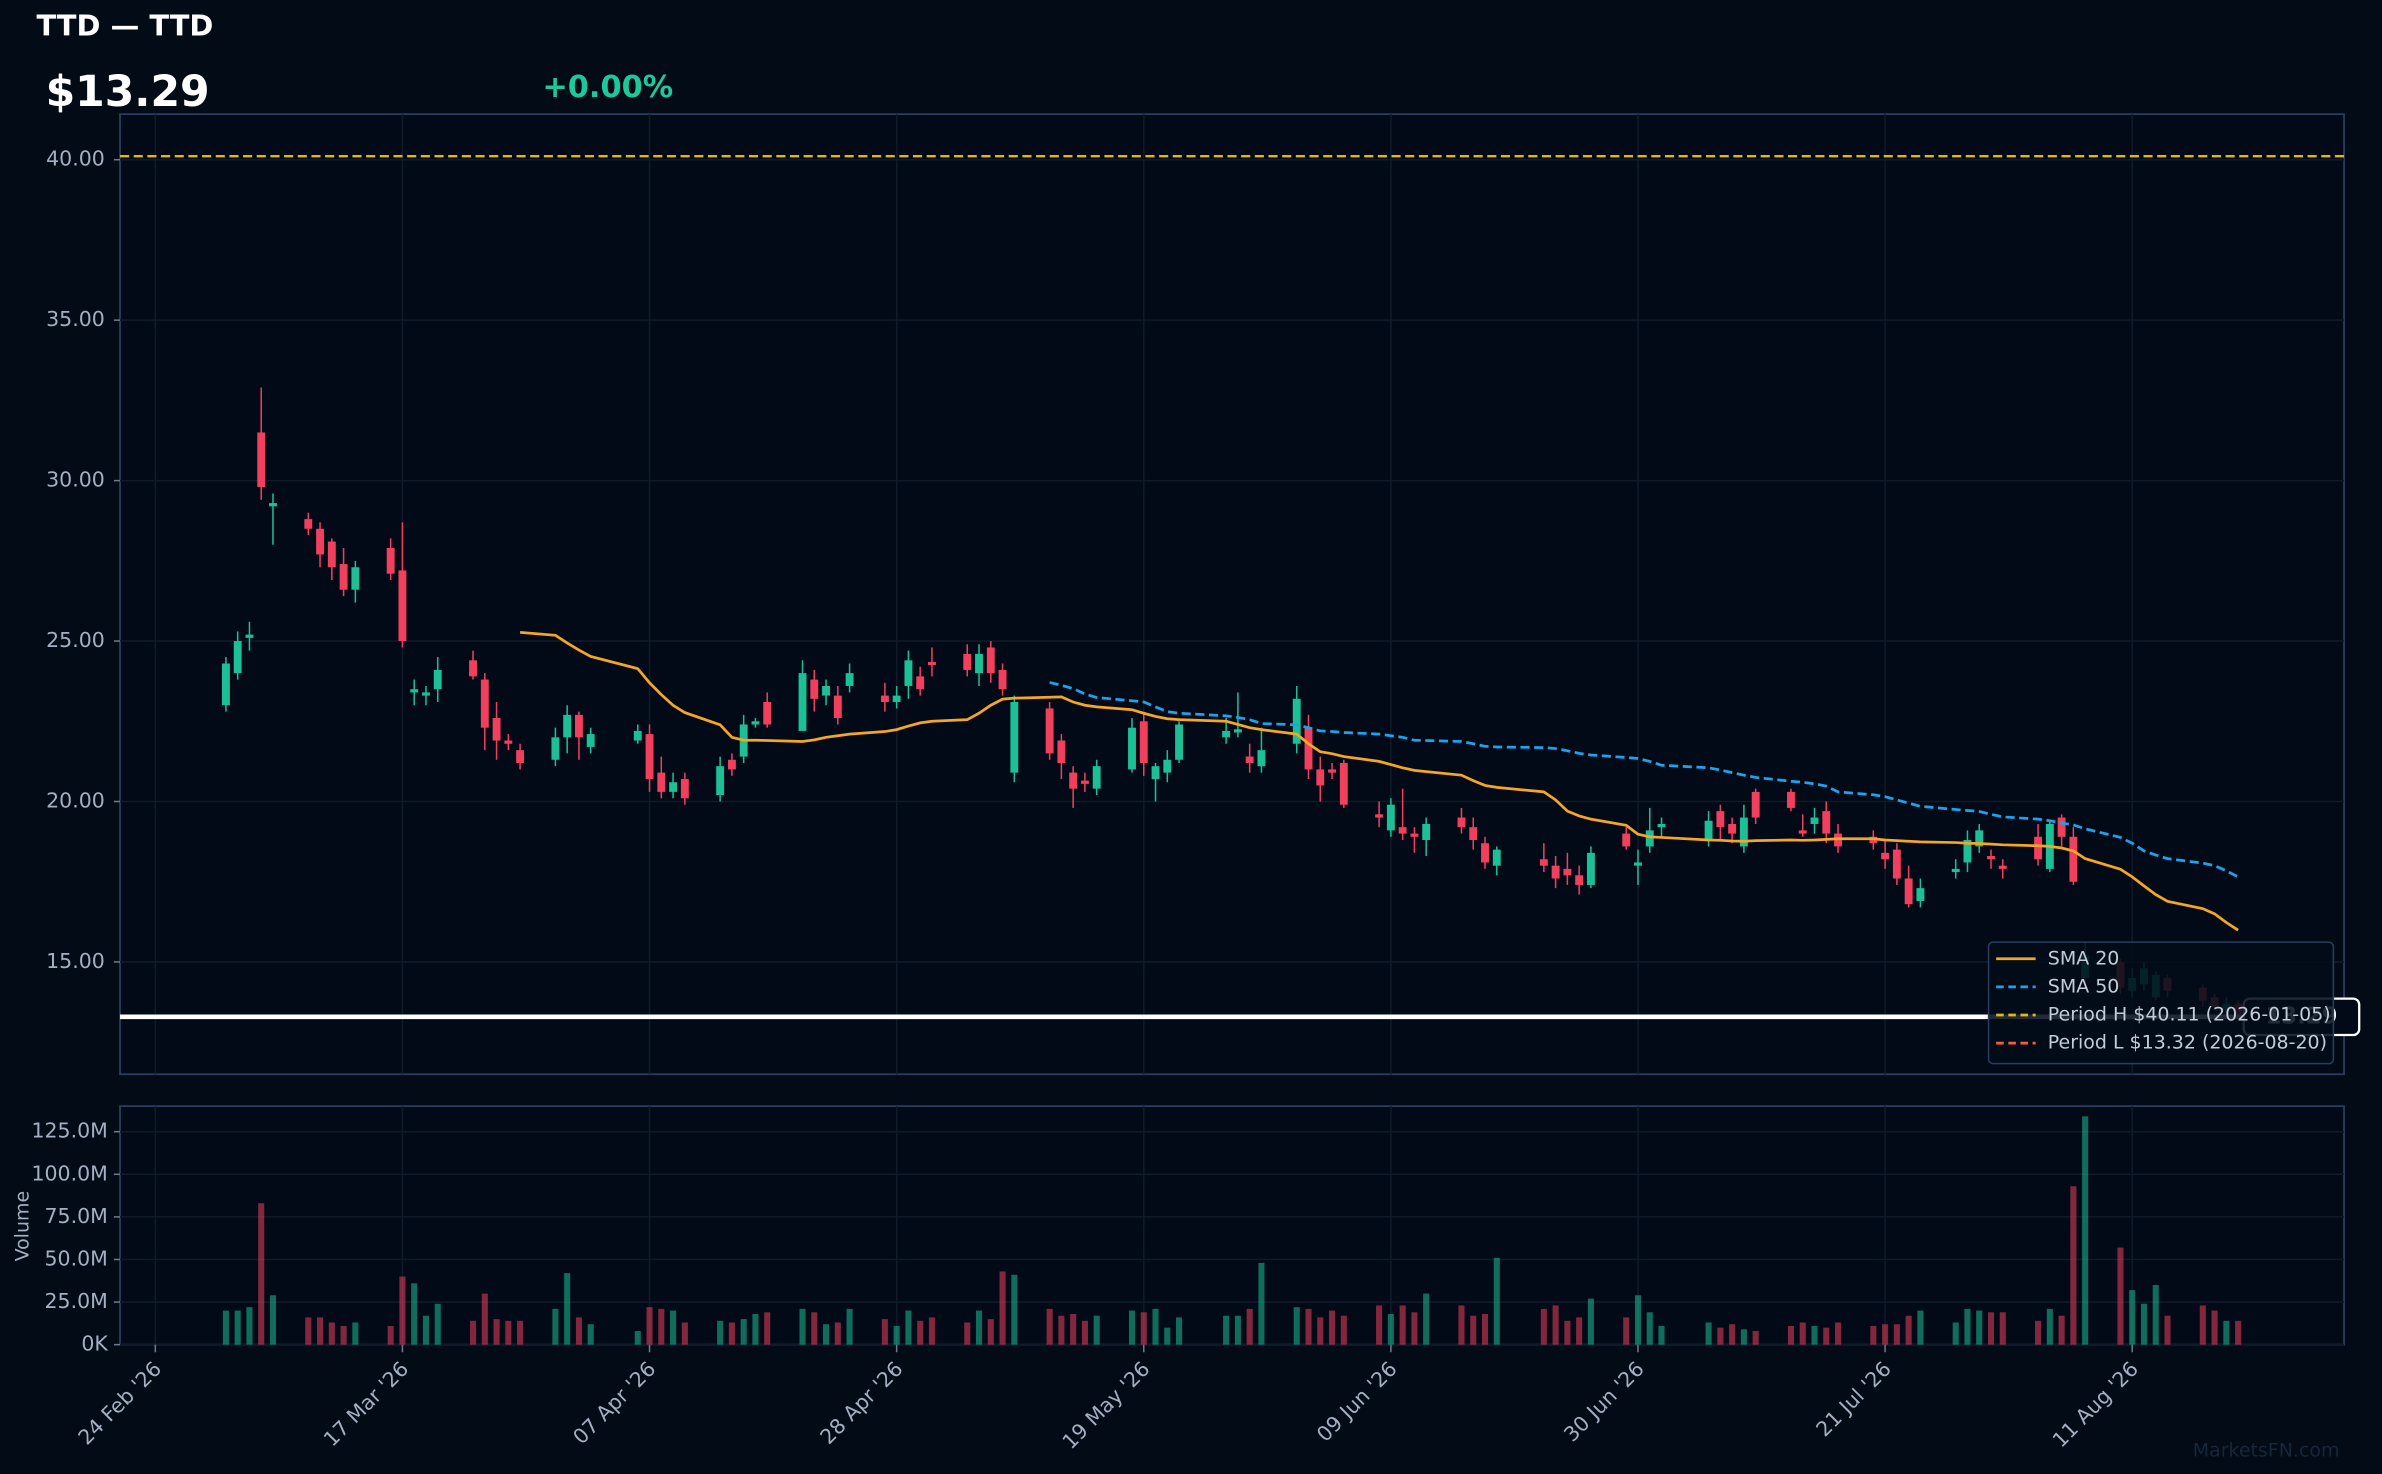 The height and width of the screenshot is (1474, 2382). Describe the element at coordinates (607, 87) in the screenshot. I see `change-label: +0.00%` at that location.